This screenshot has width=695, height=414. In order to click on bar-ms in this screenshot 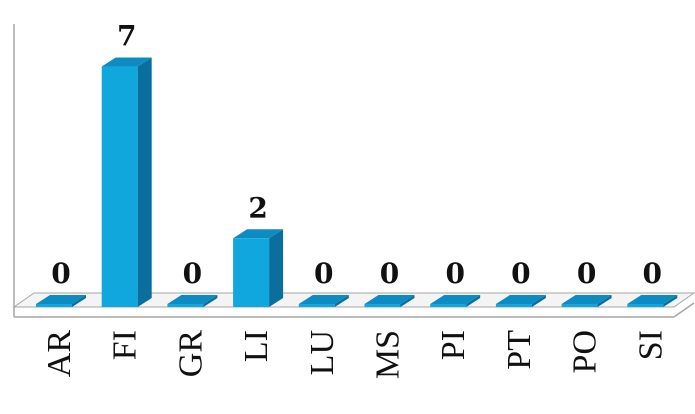, I will do `click(389, 301)`.